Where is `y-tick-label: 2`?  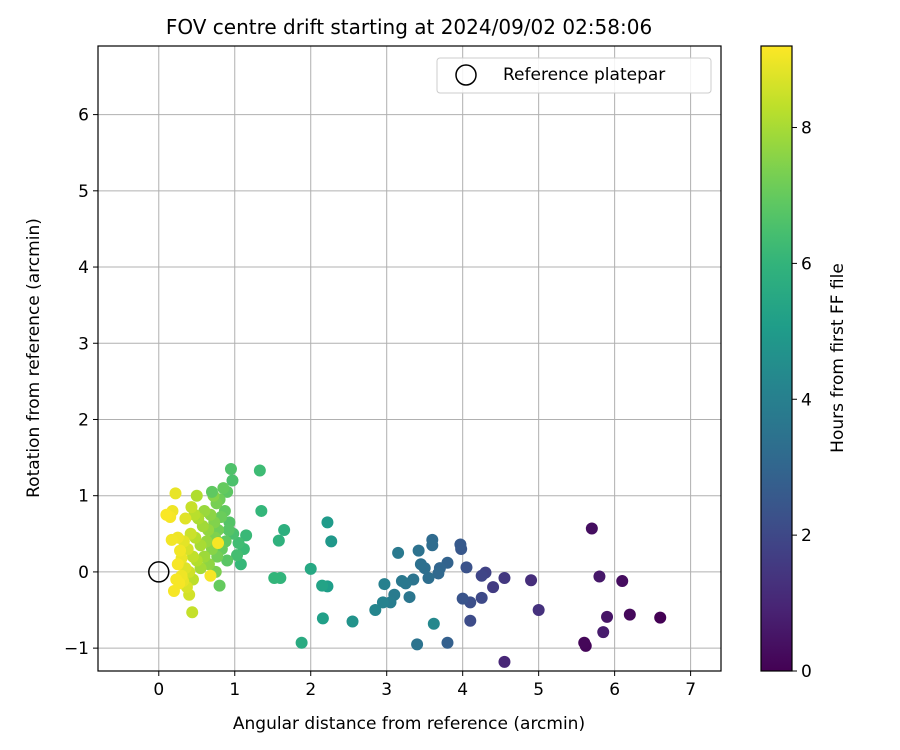
y-tick-label: 2 is located at coordinates (83, 420).